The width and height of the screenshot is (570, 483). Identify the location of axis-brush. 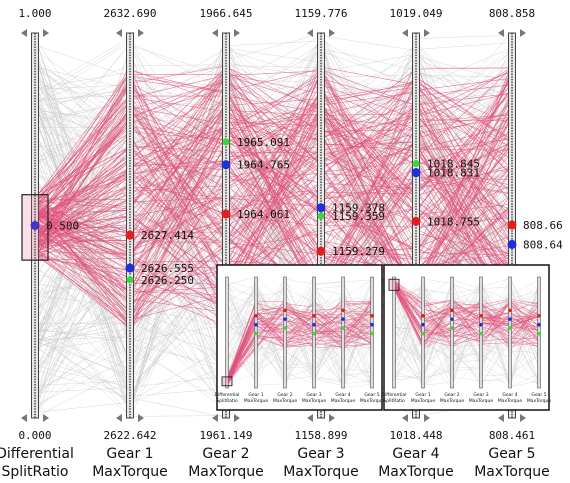
(35, 227).